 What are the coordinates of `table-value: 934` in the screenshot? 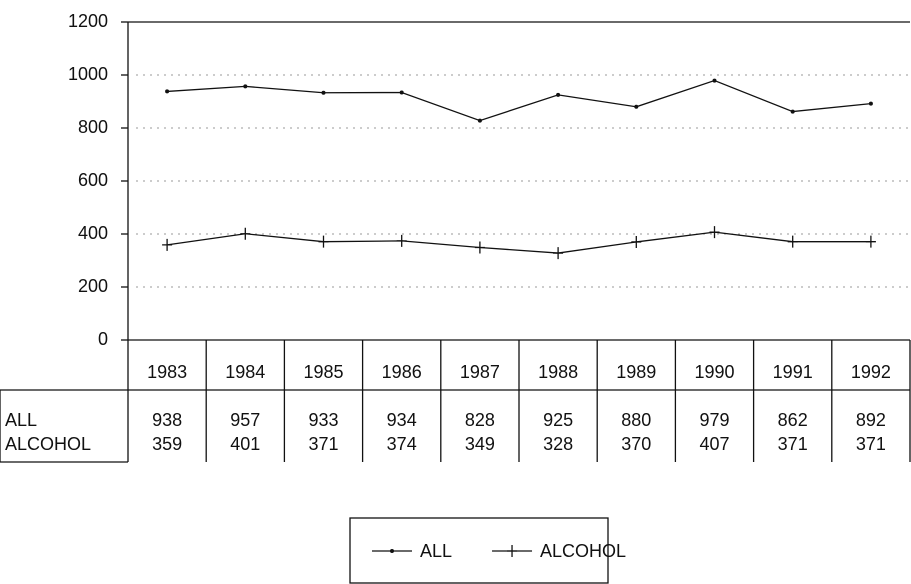 It's located at (402, 420).